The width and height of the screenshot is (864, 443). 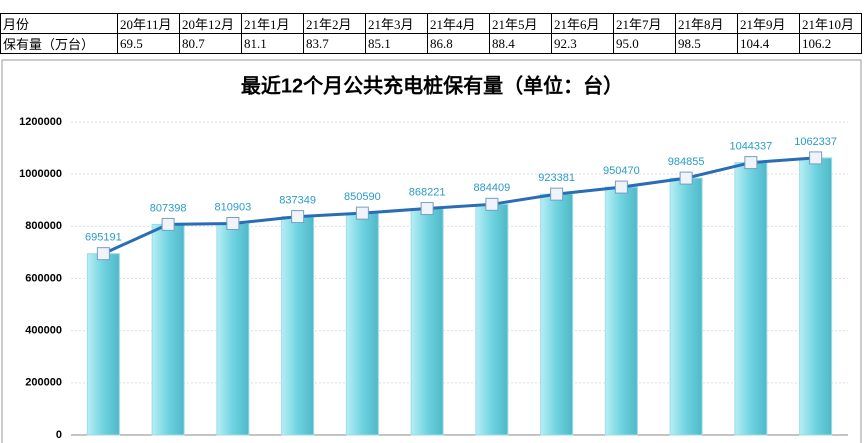 I want to click on data-label: 868221, so click(x=427, y=192).